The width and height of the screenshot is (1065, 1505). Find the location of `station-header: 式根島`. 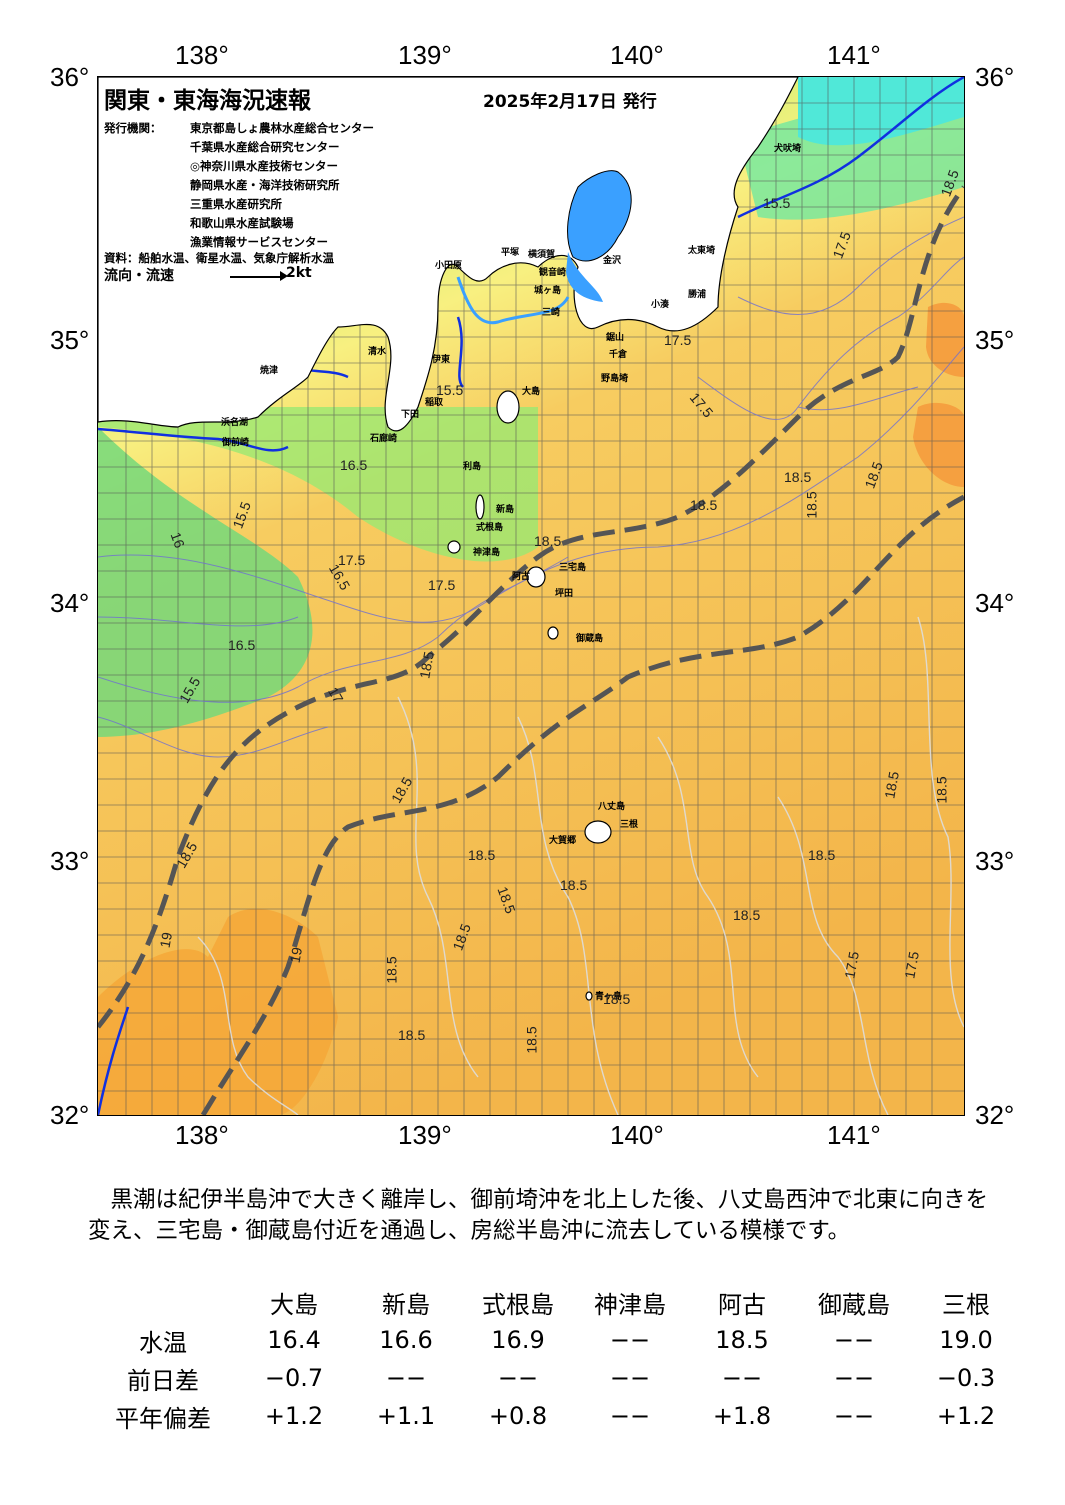

station-header: 式根島 is located at coordinates (518, 1304).